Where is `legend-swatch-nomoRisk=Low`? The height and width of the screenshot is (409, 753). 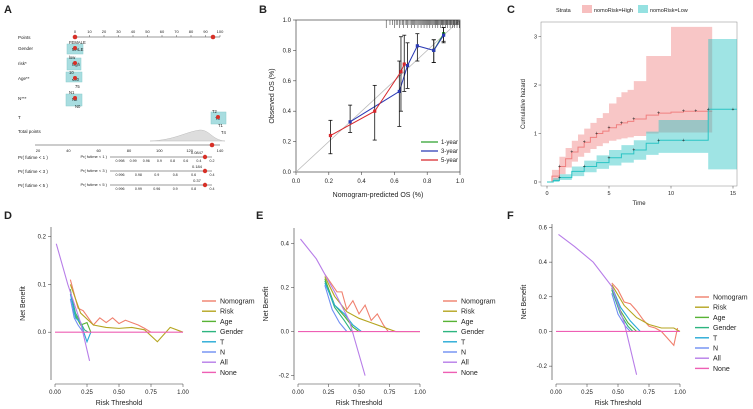
legend-swatch-nomoRisk=Low is located at coordinates (643, 9).